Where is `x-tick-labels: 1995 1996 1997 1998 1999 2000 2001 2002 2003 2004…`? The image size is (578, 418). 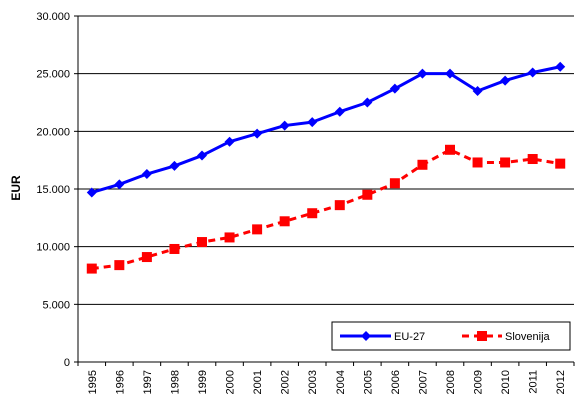
x-tick-labels: 1995 1996 1997 1998 1999 2000 2001 2002 2003 2004… is located at coordinates (327, 382).